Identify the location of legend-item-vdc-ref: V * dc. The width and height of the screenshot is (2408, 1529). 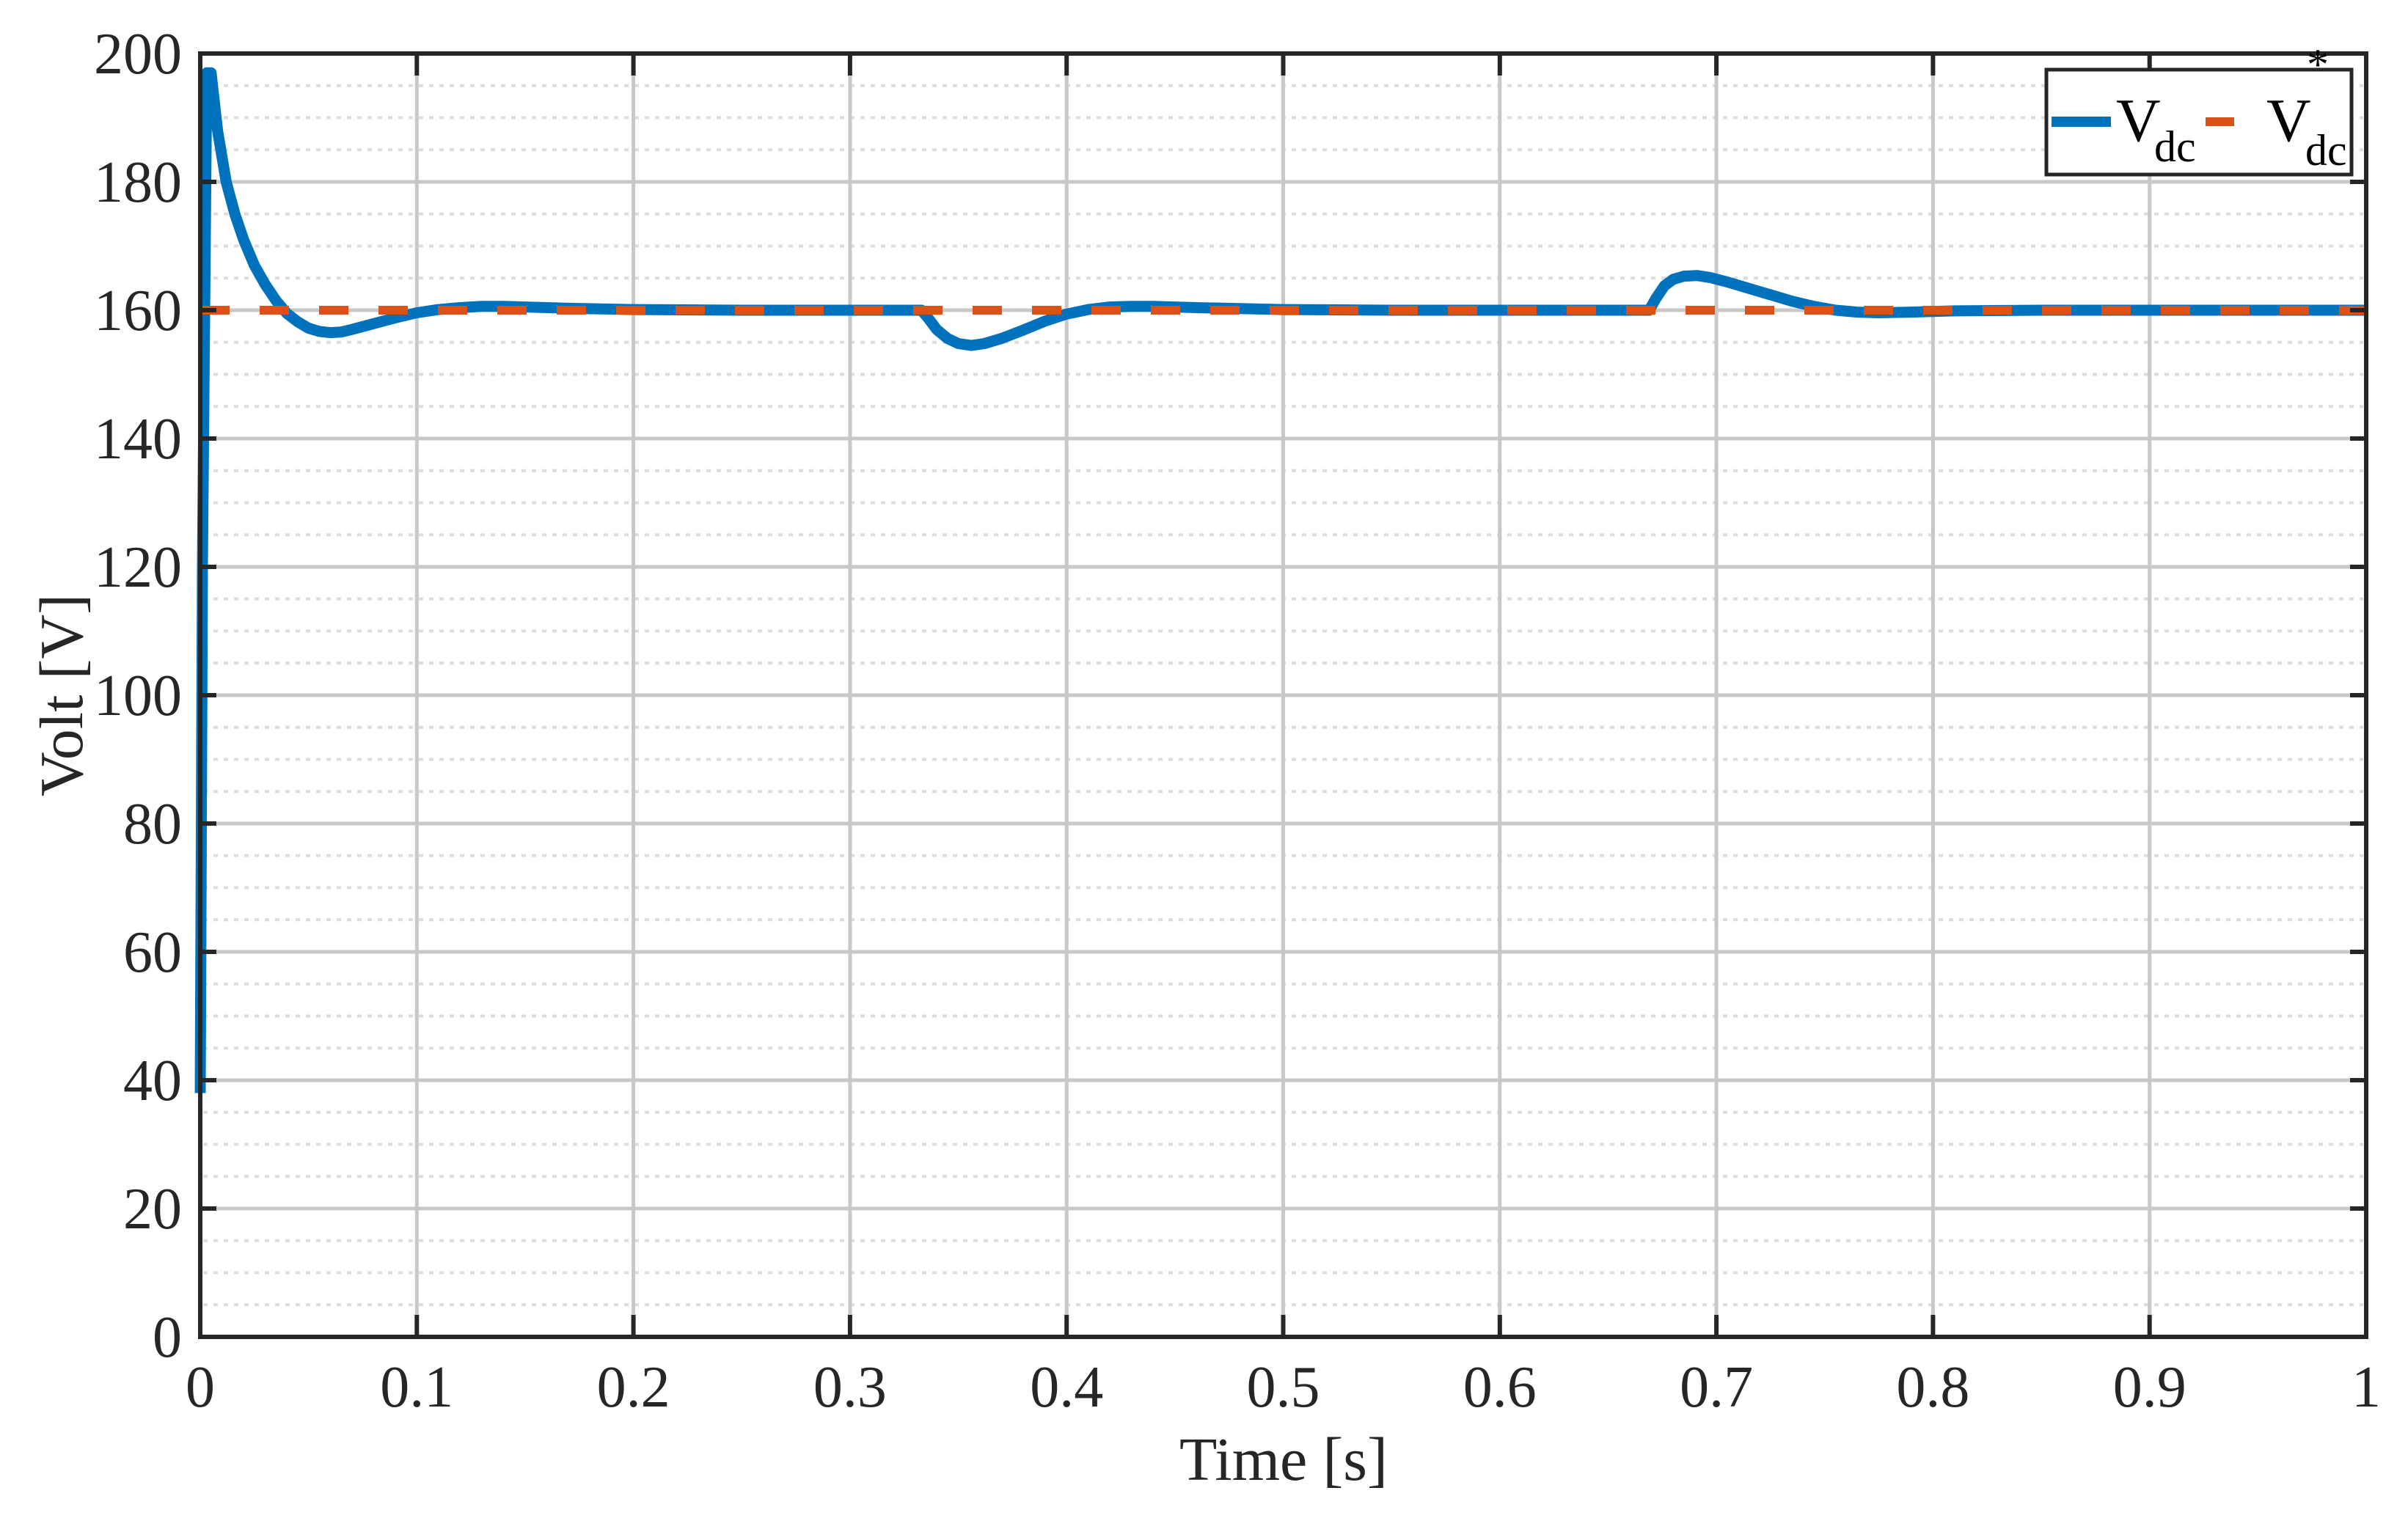
(2276, 107).